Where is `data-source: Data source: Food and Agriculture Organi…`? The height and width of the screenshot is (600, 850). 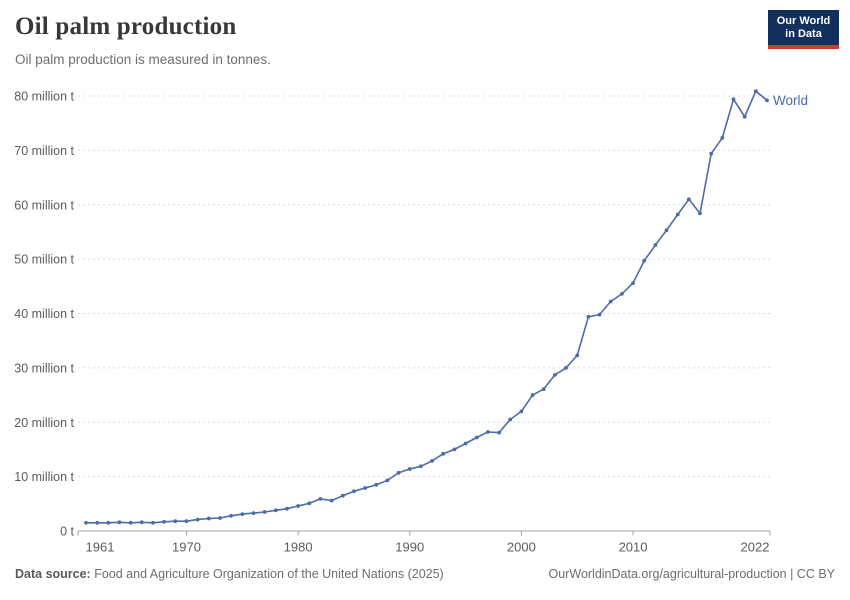 data-source: Data source: Food and Agriculture Organi… is located at coordinates (229, 574).